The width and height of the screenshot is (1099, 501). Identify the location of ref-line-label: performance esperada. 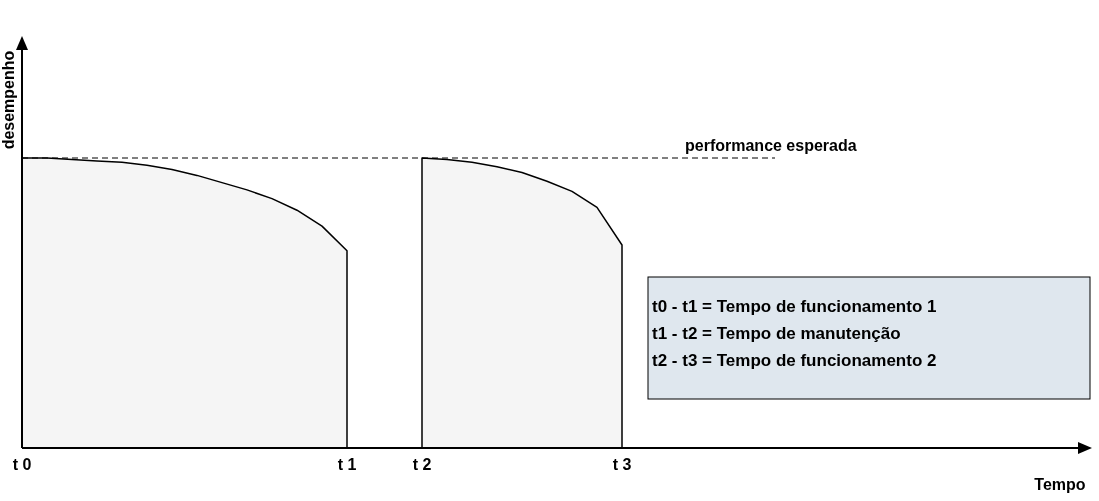
(771, 145).